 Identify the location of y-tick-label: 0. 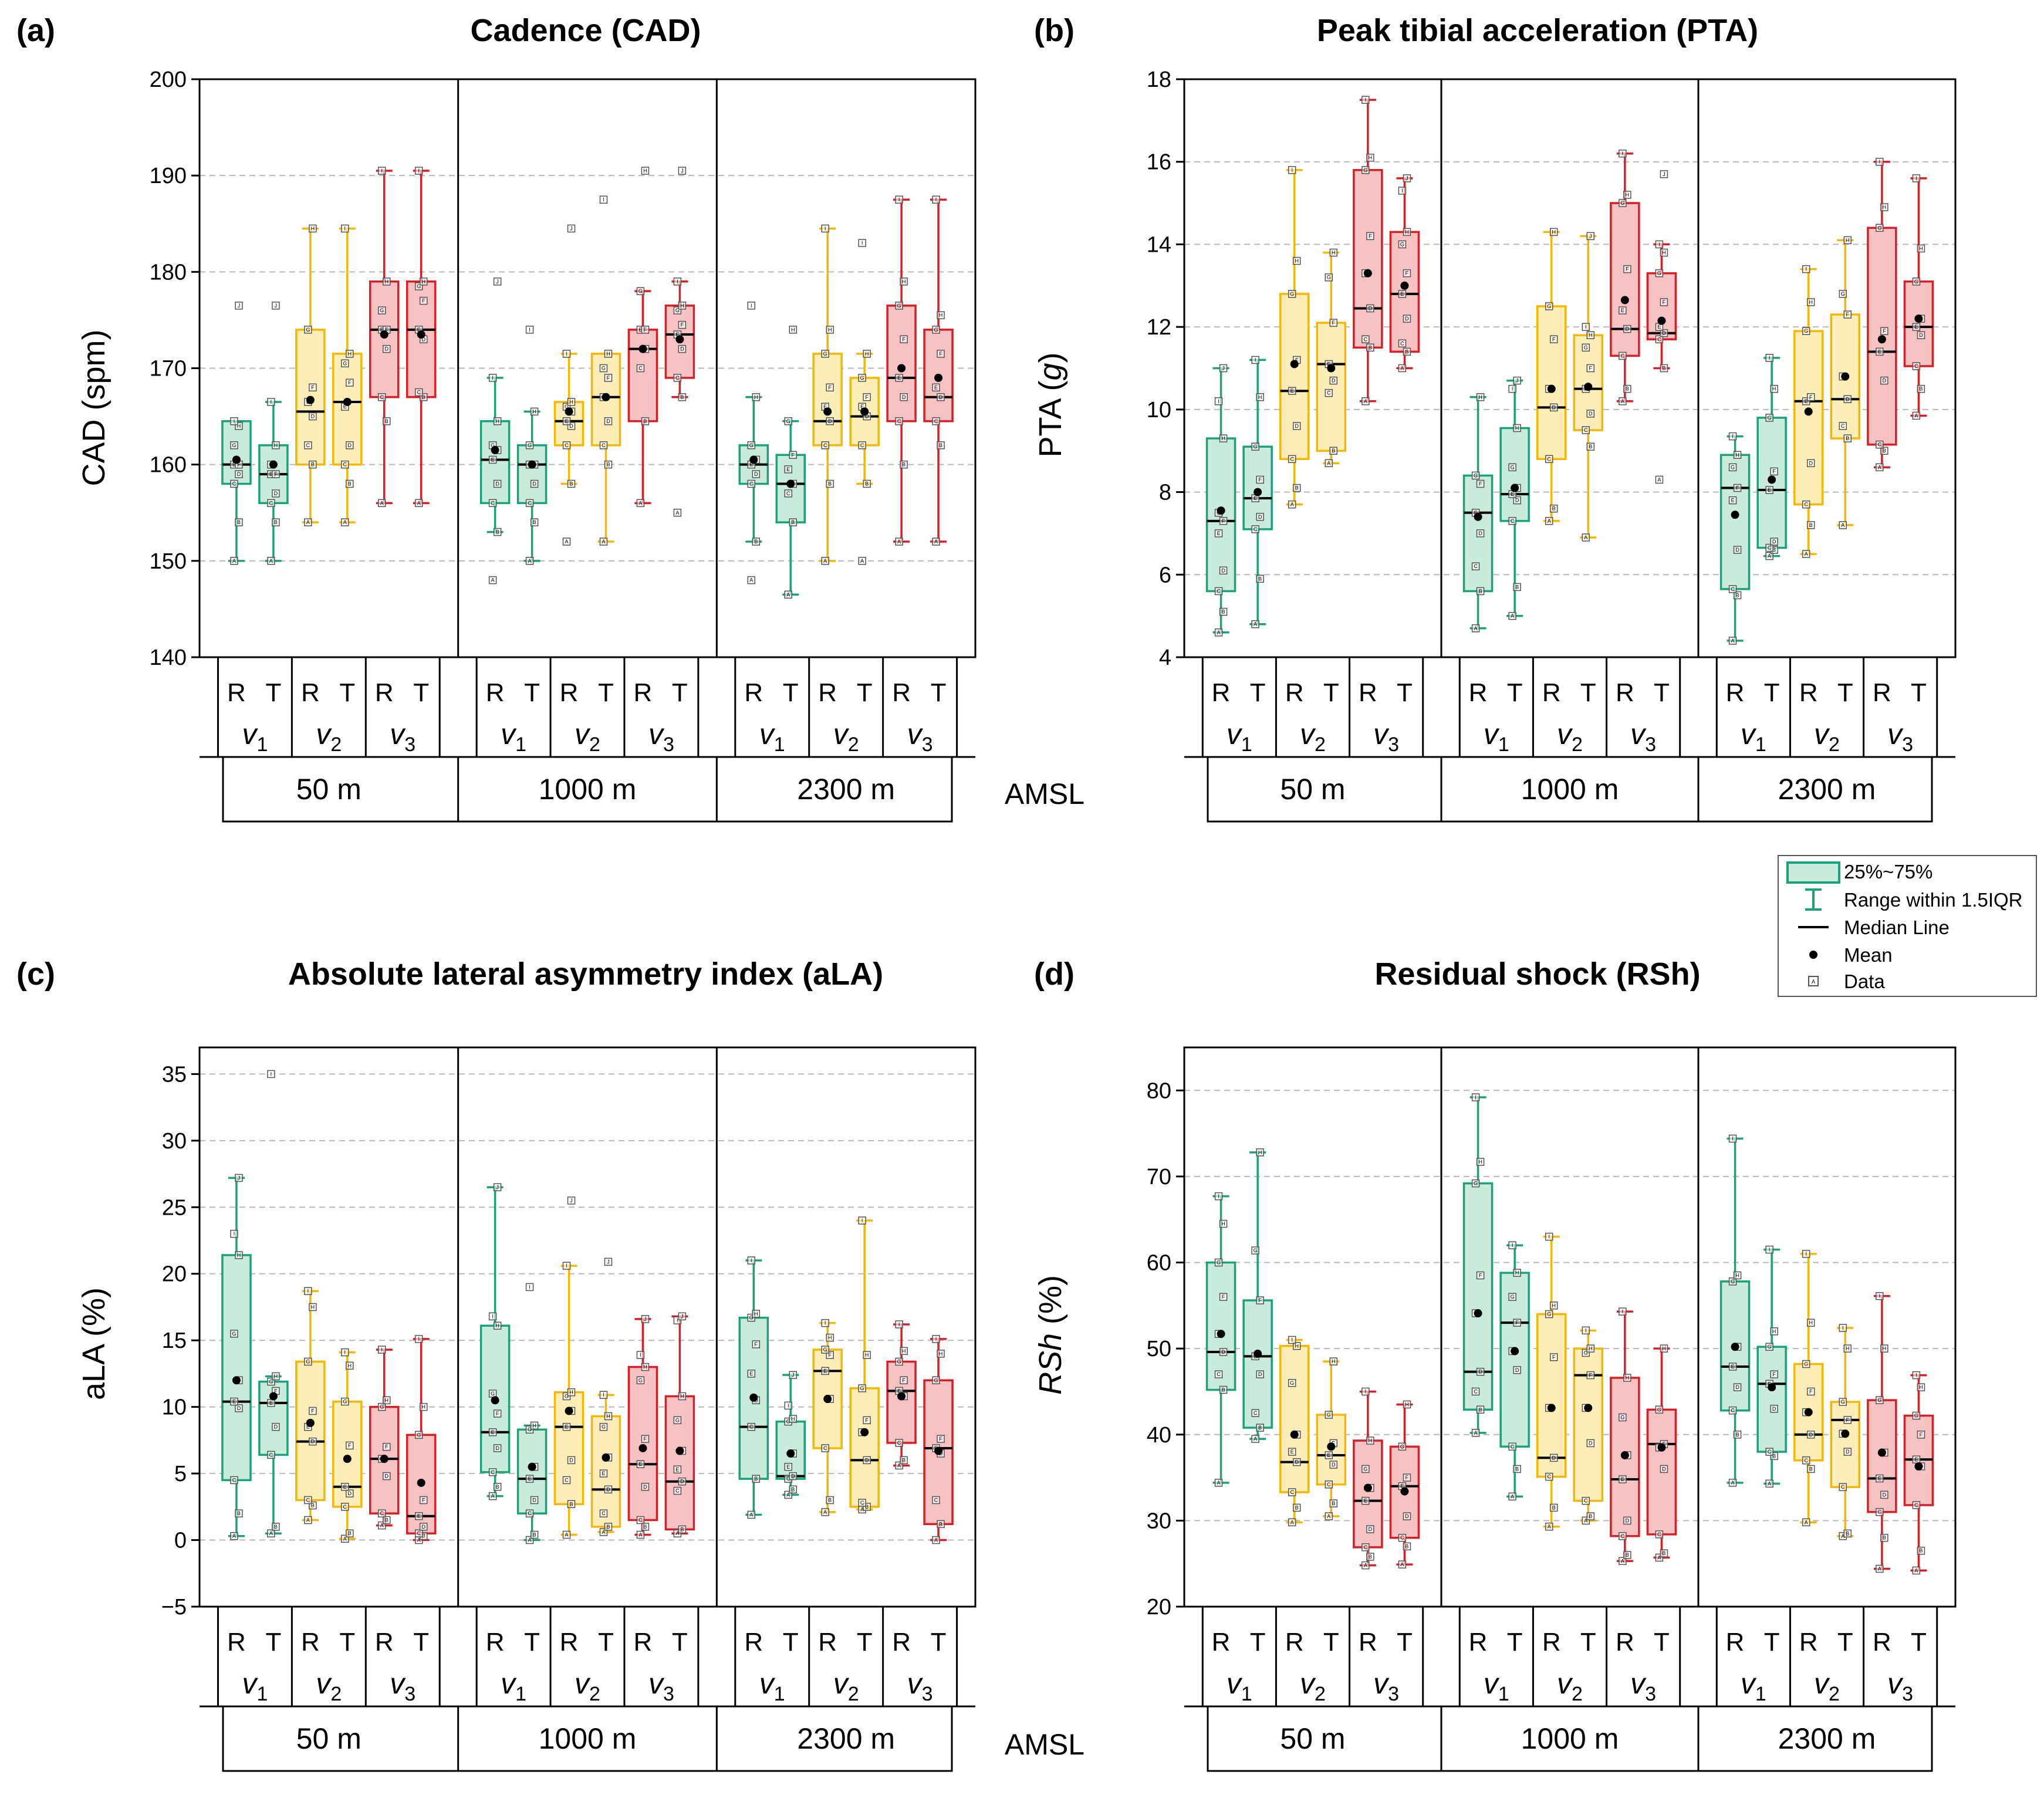
(180, 1541).